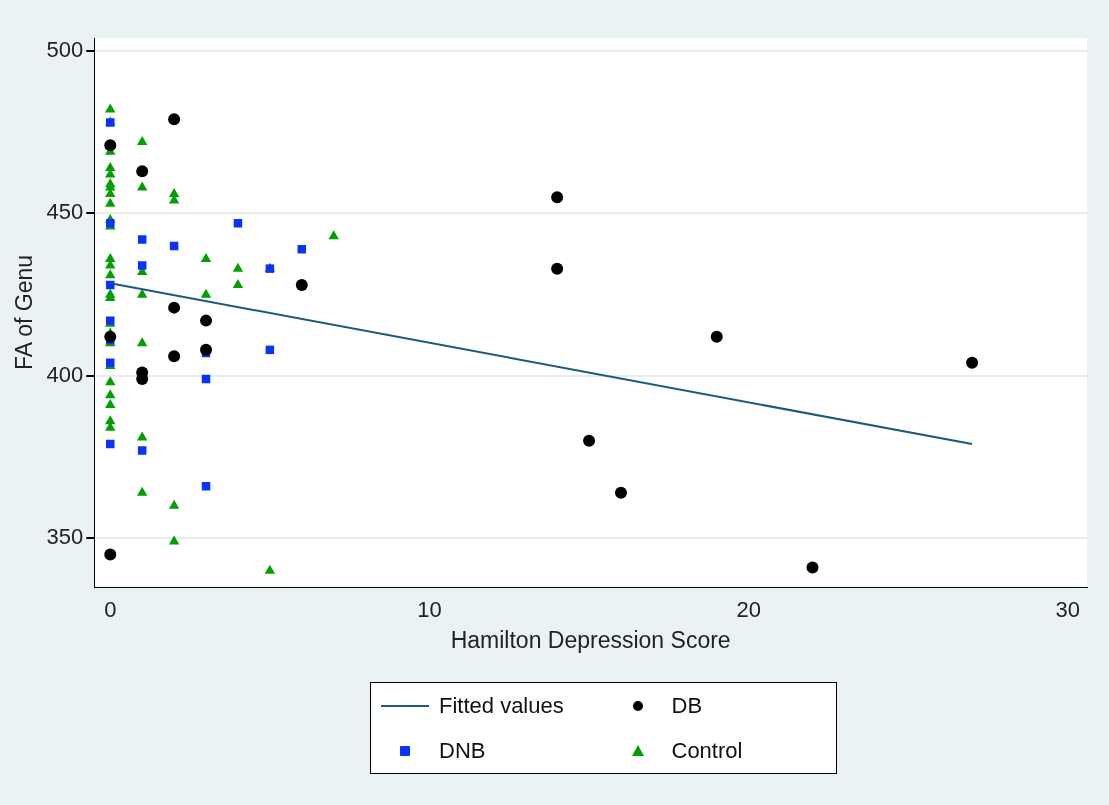 This screenshot has height=805, width=1109. What do you see at coordinates (1068, 610) in the screenshot?
I see `x-tick-label: 30` at bounding box center [1068, 610].